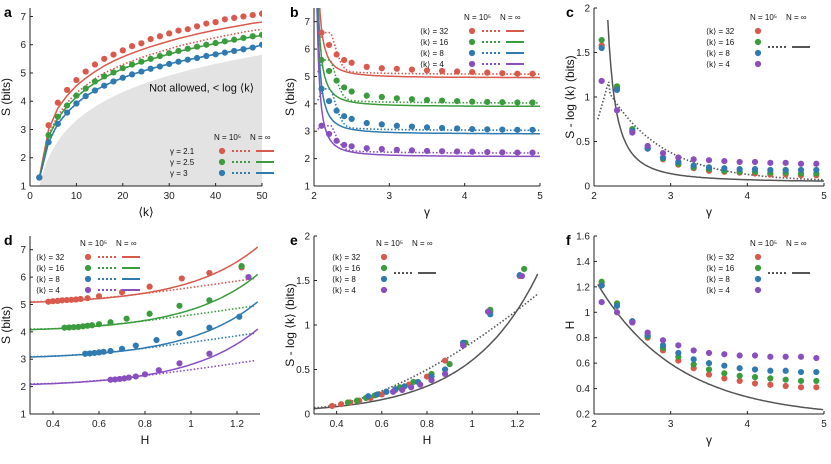 This screenshot has width=831, height=464. What do you see at coordinates (182, 151) in the screenshot?
I see `legend-label: γ = 2.1` at bounding box center [182, 151].